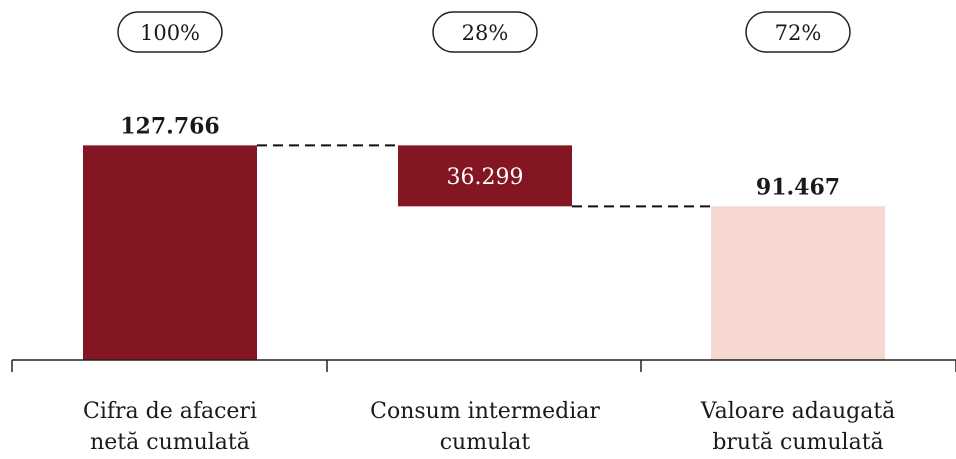  What do you see at coordinates (797, 442) in the screenshot?
I see `category-label-3-line-2: brută cumulată` at bounding box center [797, 442].